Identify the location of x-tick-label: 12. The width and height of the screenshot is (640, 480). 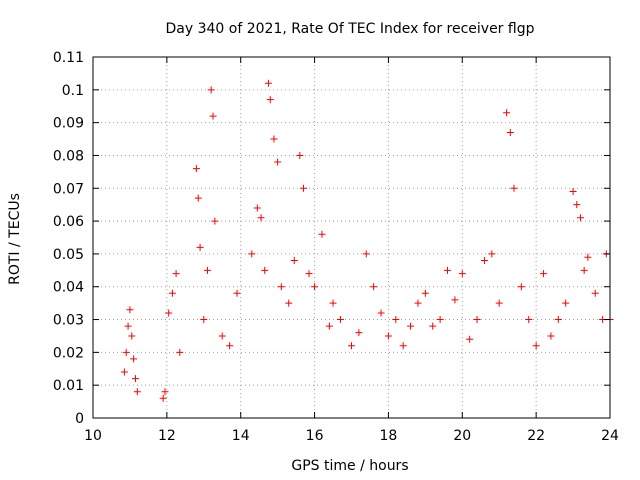
(167, 436).